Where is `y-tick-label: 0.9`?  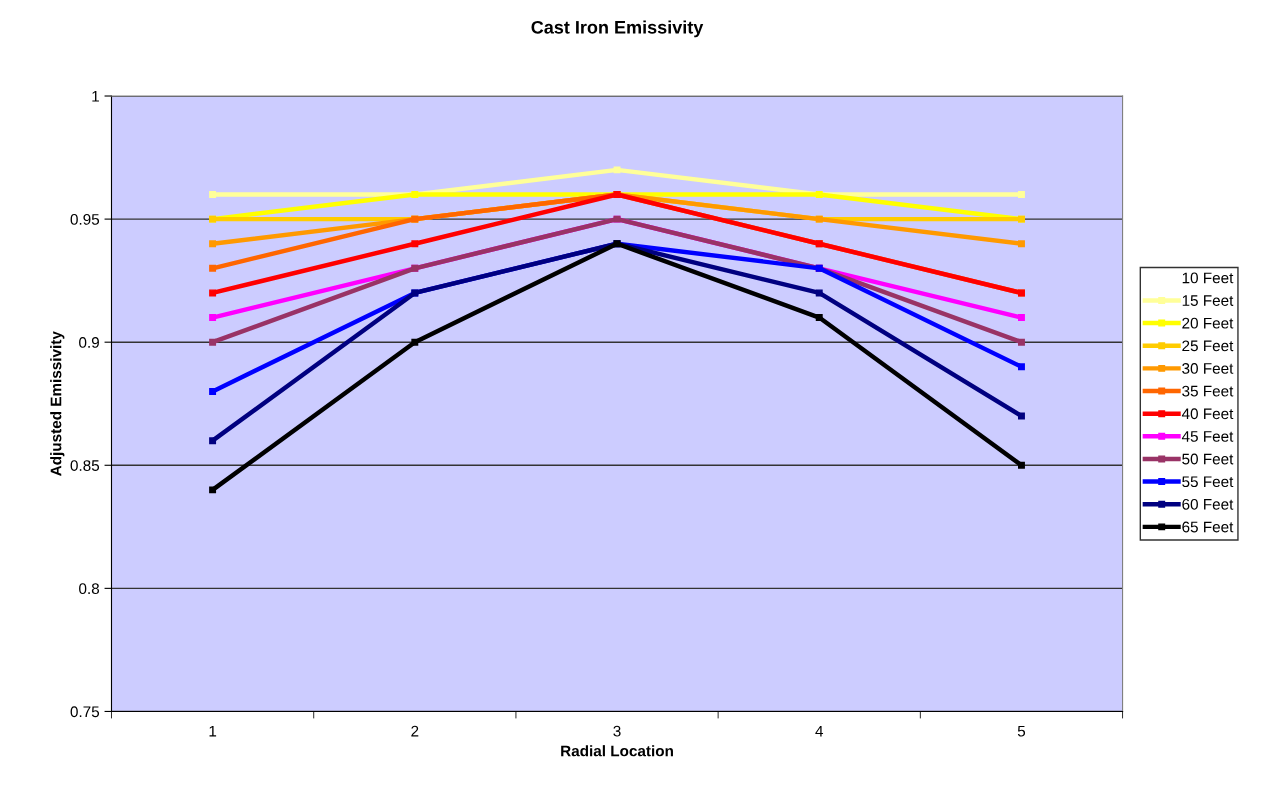
y-tick-label: 0.9 is located at coordinates (89, 342).